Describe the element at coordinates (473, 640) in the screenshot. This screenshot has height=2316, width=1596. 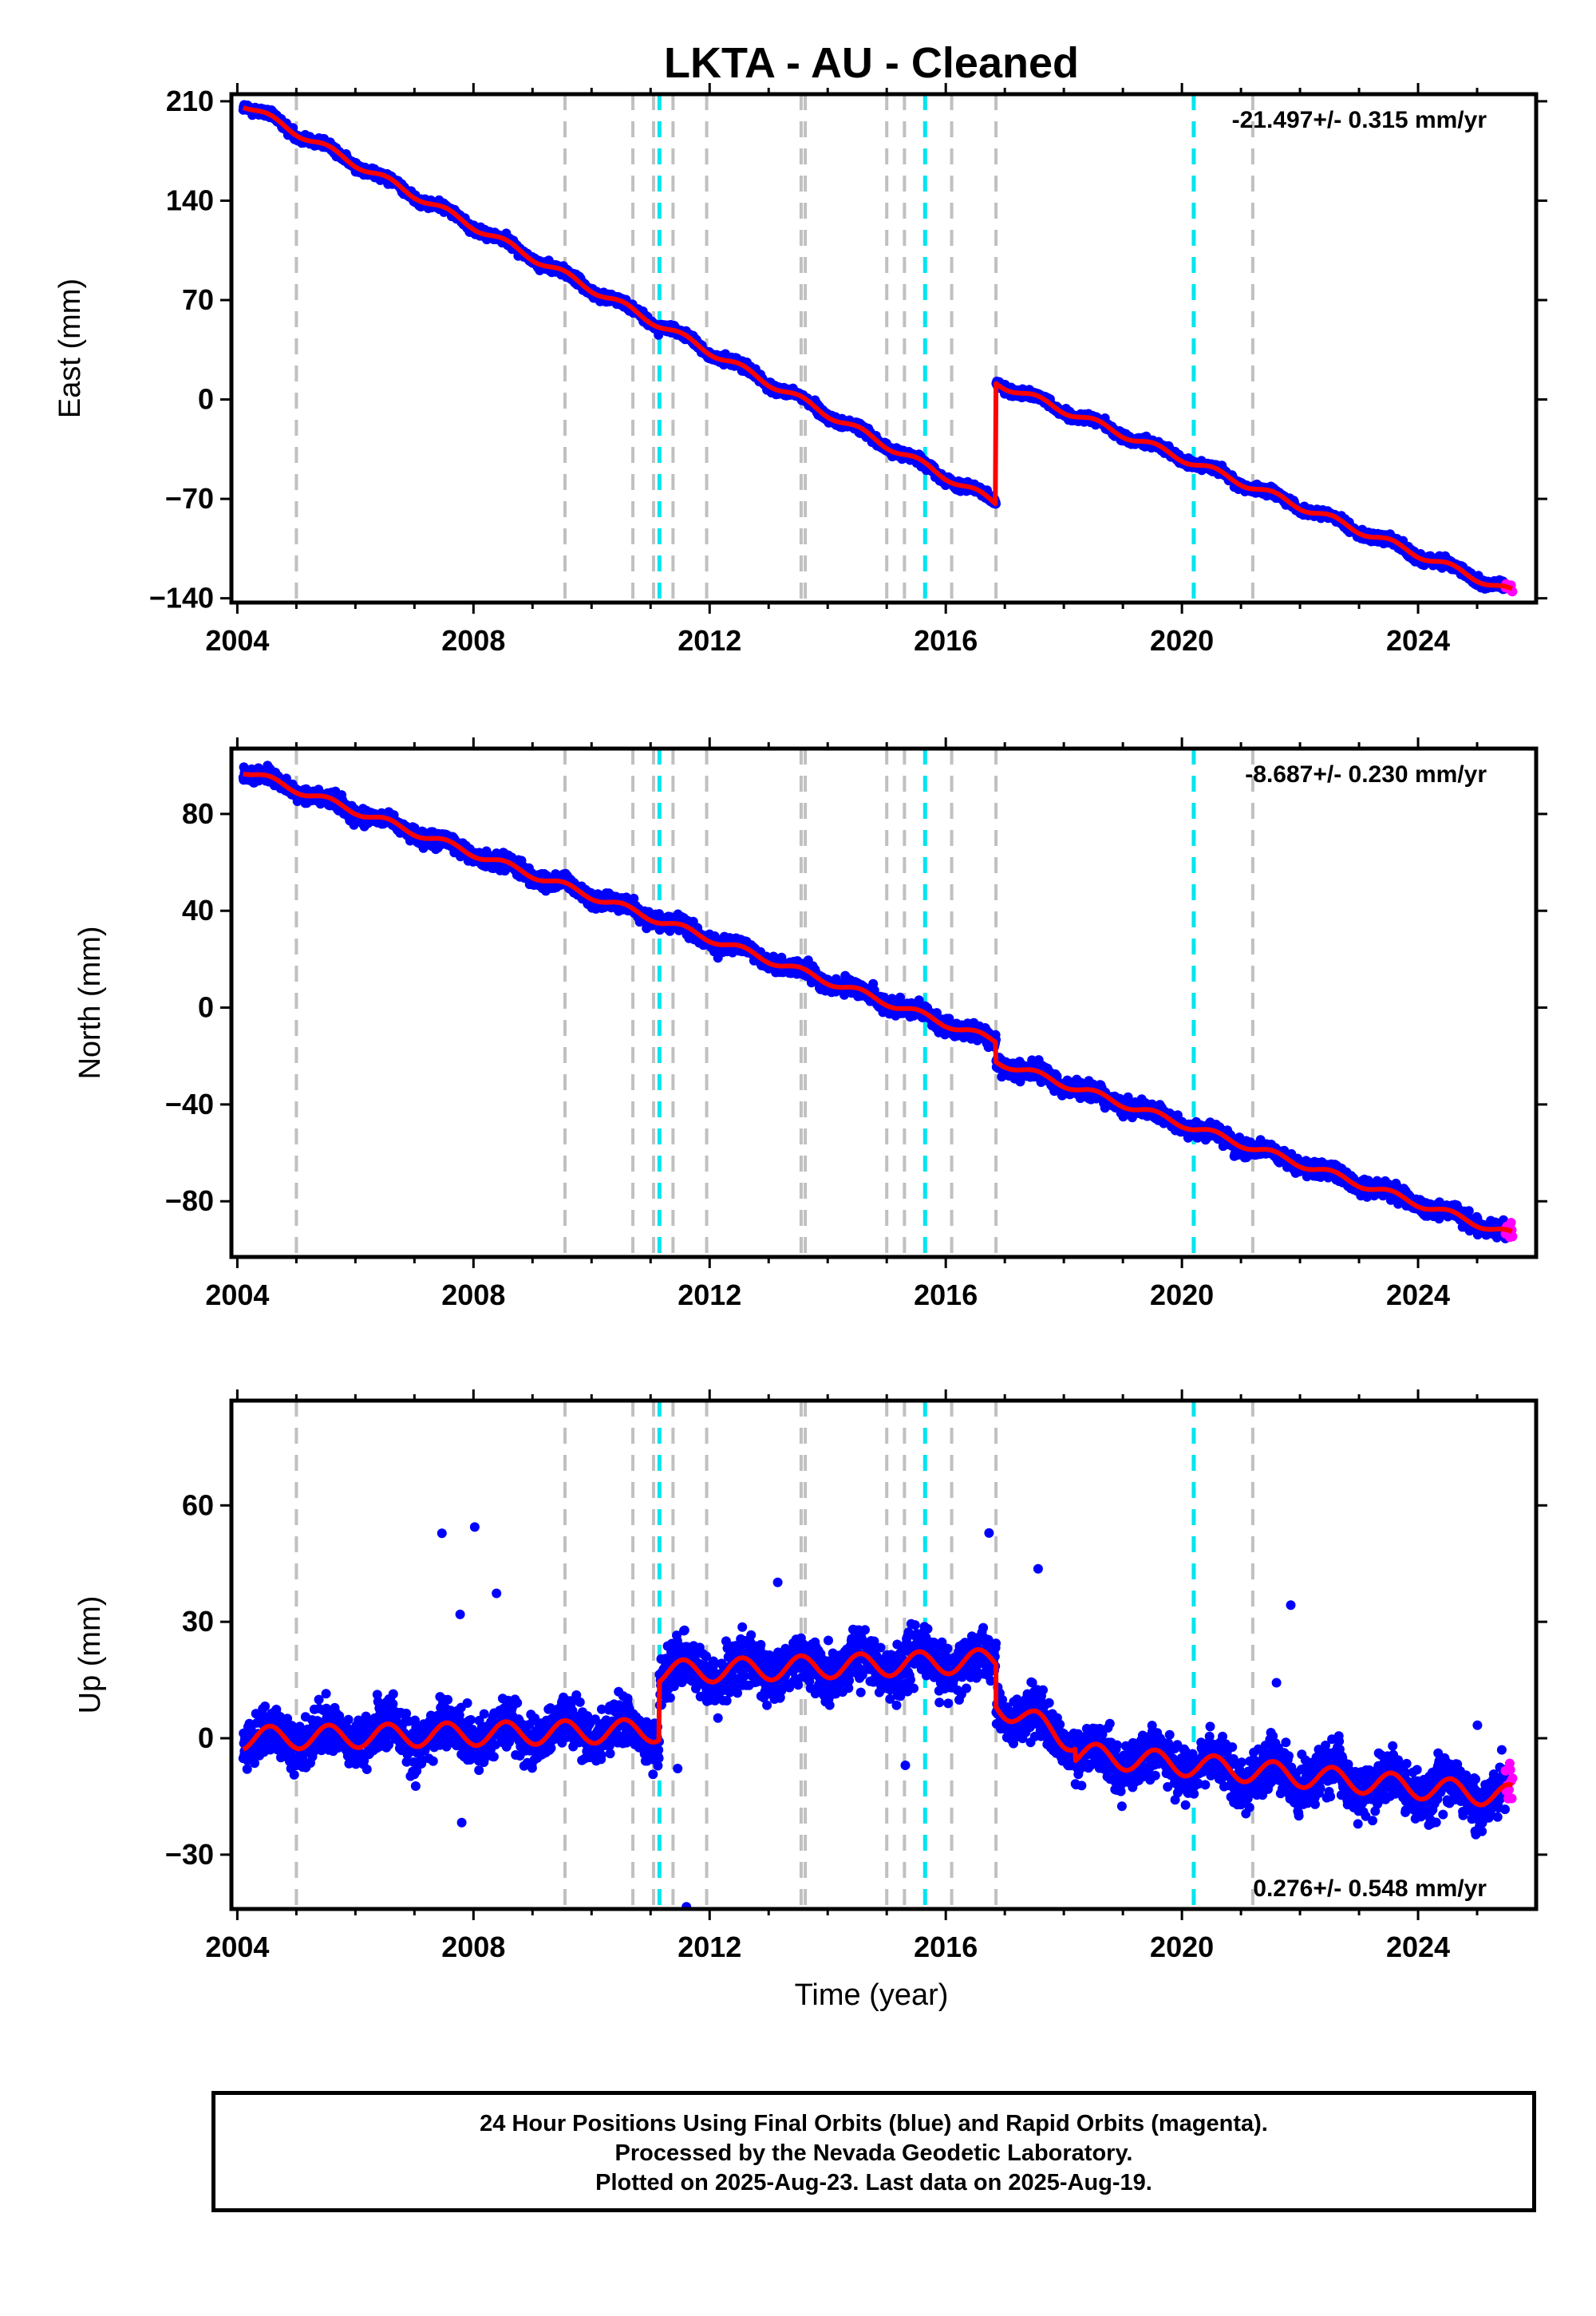
I see `x-tick-label: 2008` at that location.